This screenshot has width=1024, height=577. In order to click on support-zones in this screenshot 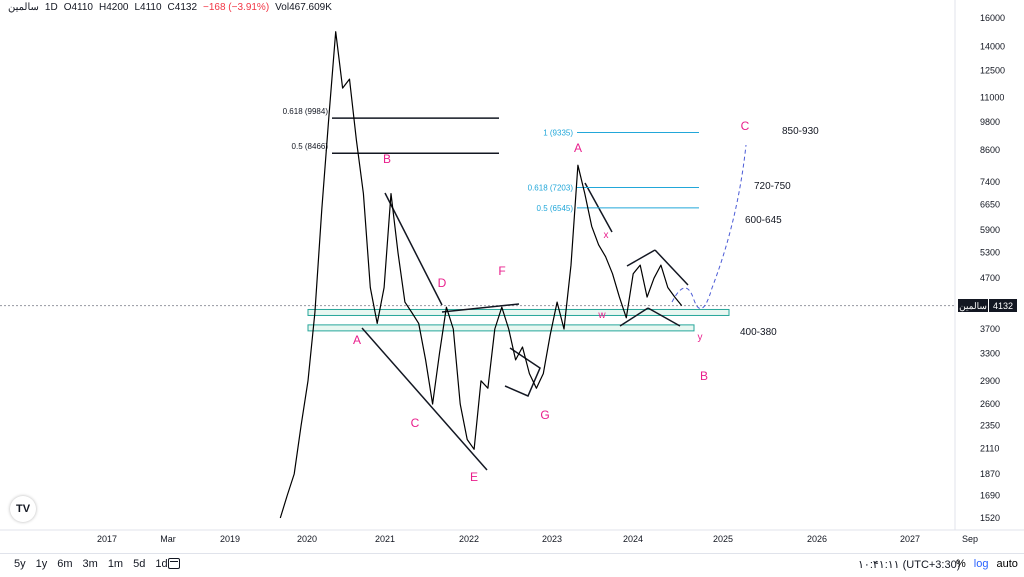, I will do `click(518, 320)`.